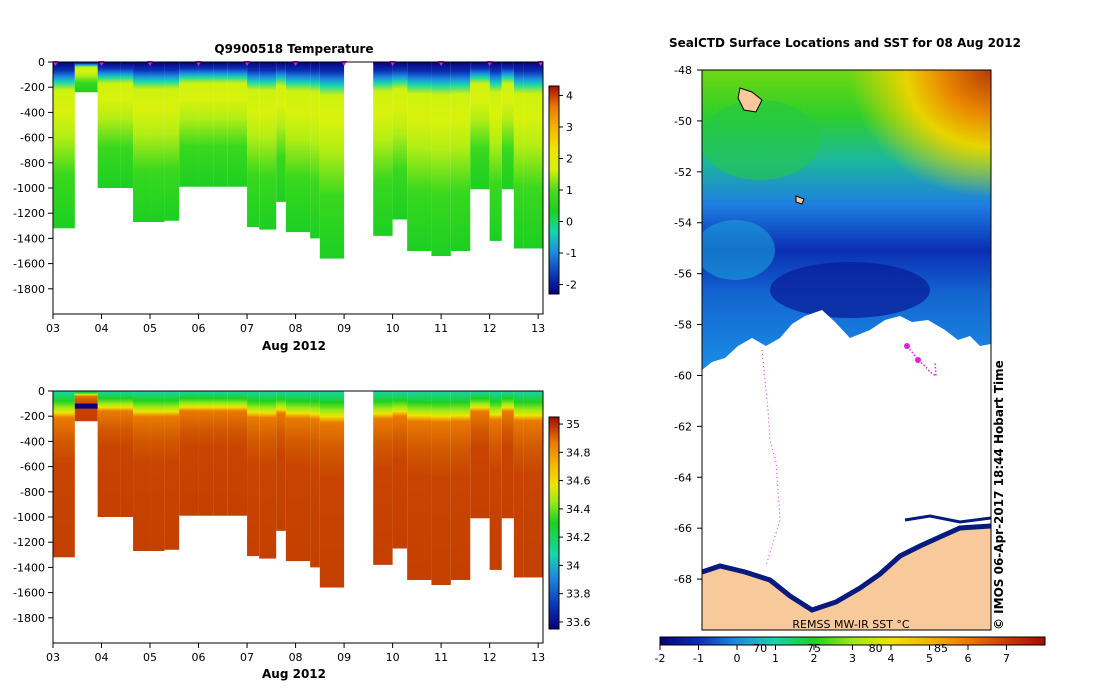 The height and width of the screenshot is (700, 1099). I want to click on salinity-field, so click(298, 489).